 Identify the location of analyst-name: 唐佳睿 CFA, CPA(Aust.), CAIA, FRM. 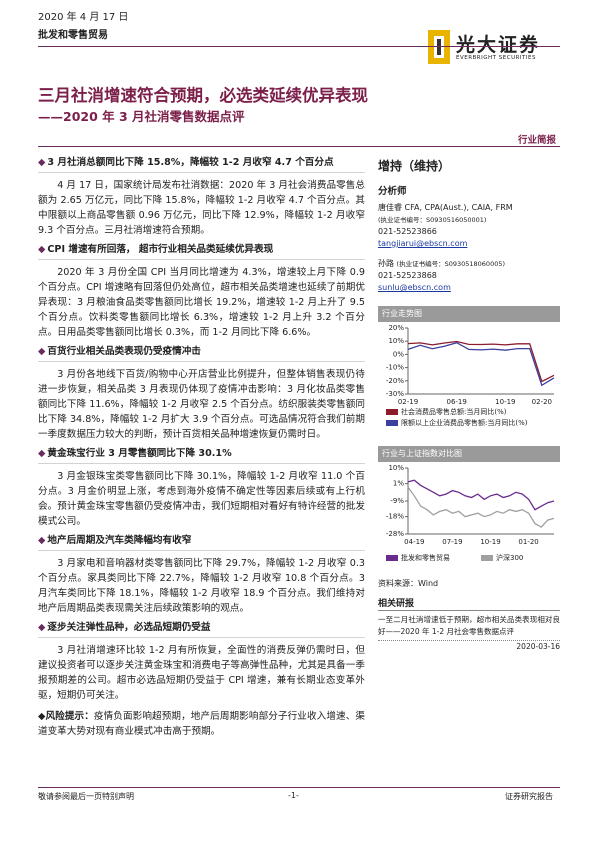
(445, 207).